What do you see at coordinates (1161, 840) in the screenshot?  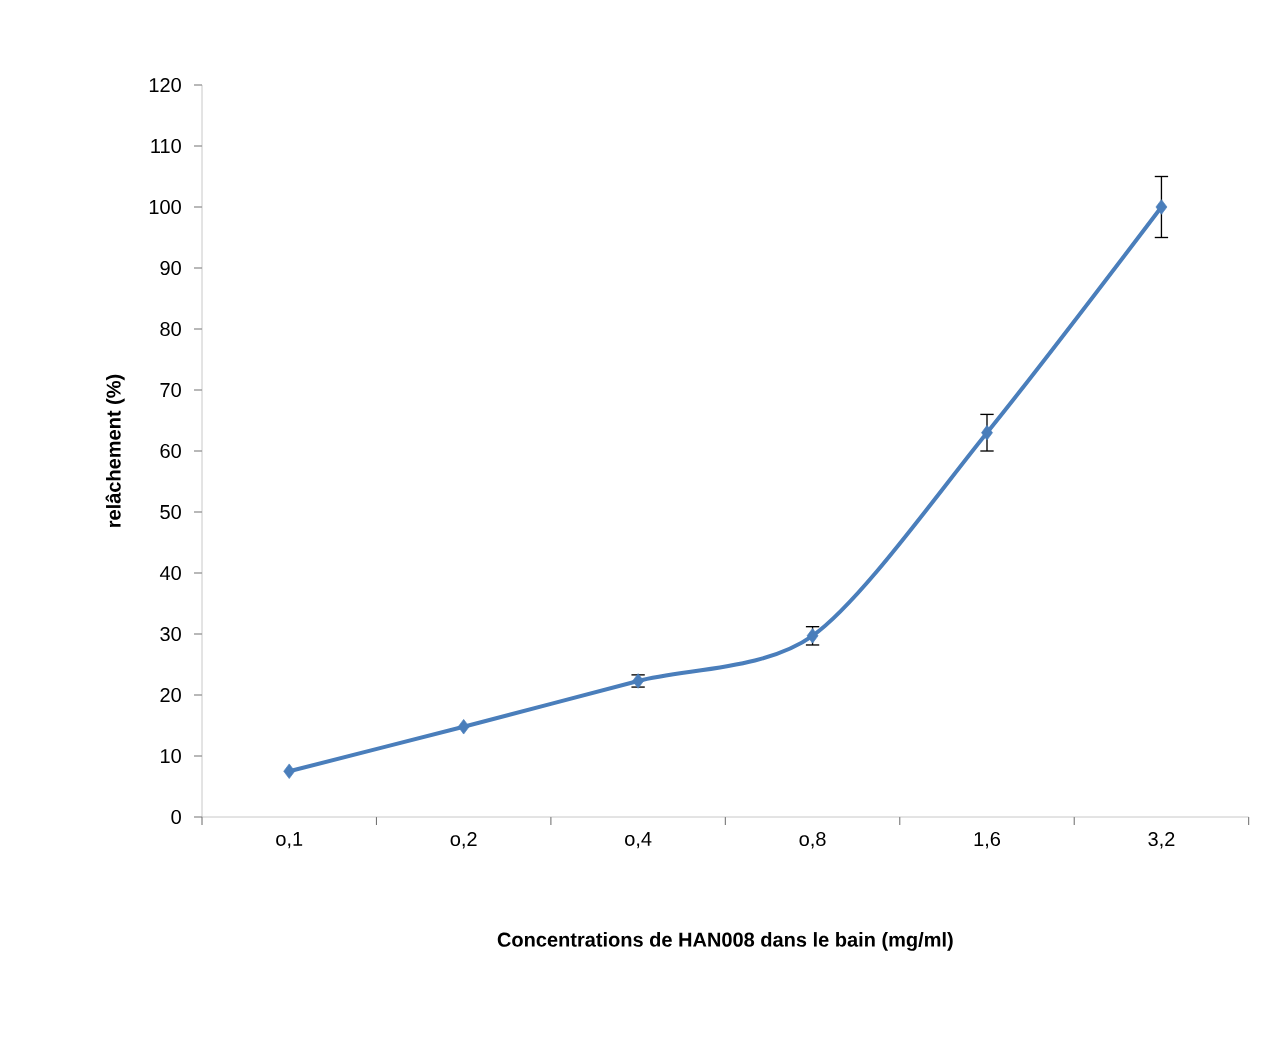 I see `x-tick-label: 3,2` at bounding box center [1161, 840].